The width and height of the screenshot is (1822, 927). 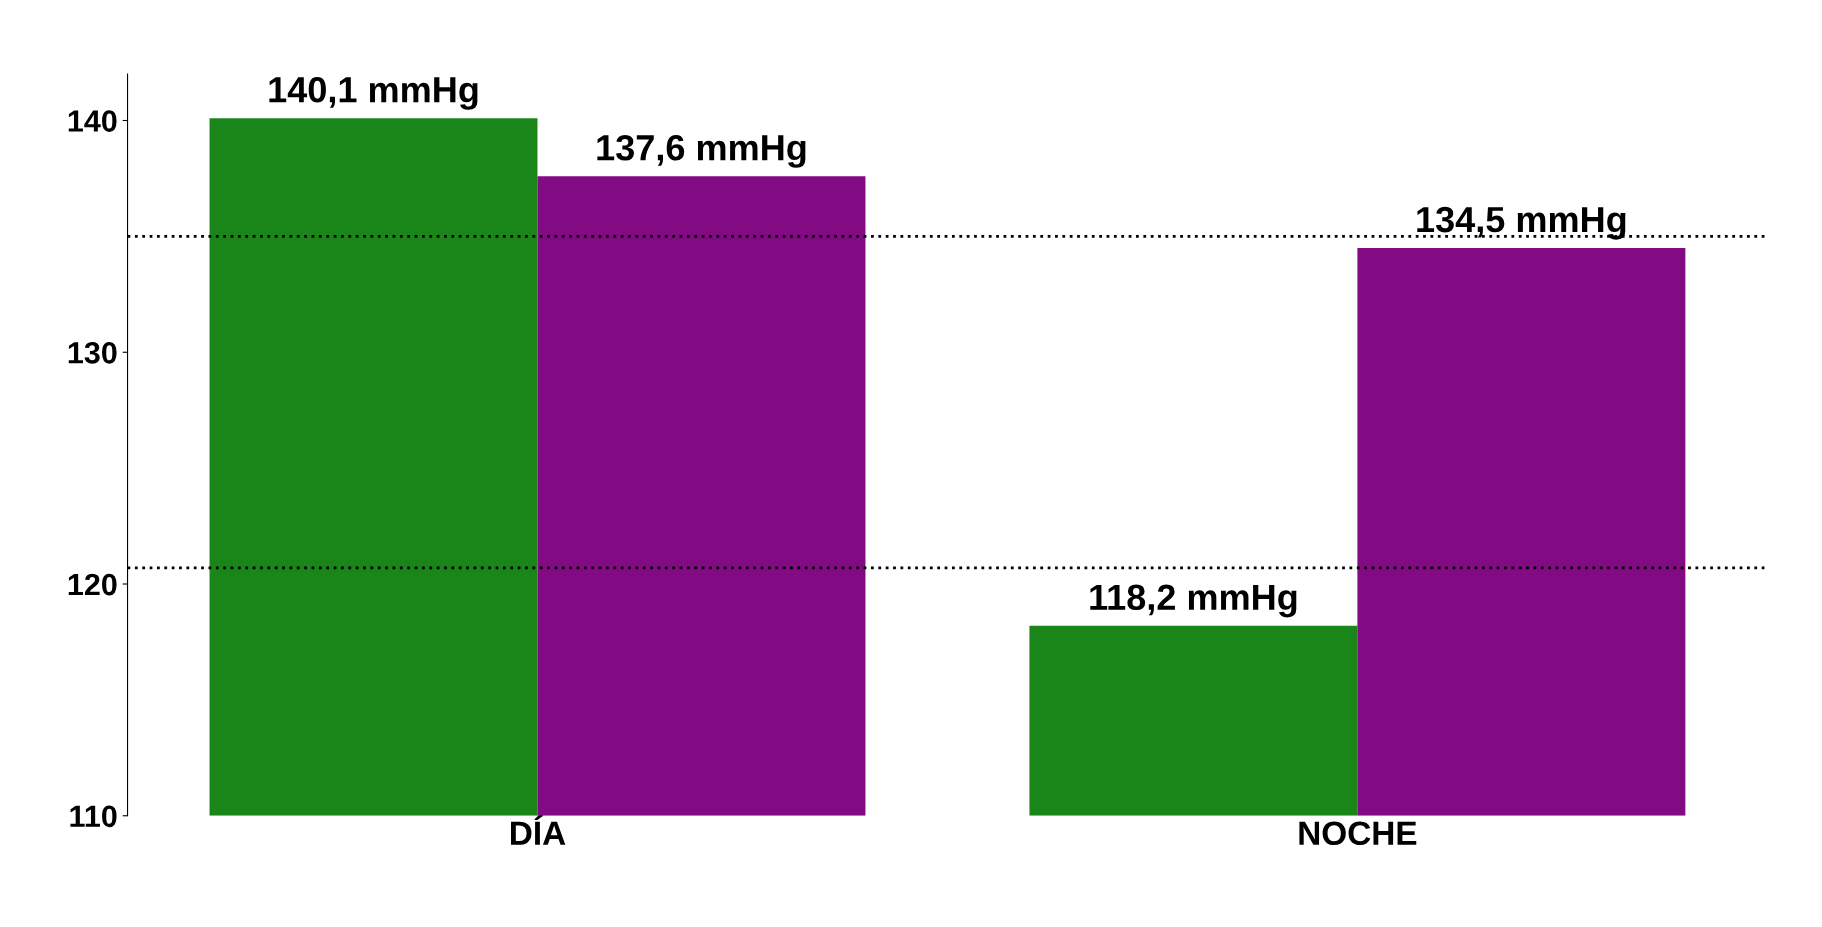 I want to click on x-tick-label: DÍA, so click(x=538, y=830).